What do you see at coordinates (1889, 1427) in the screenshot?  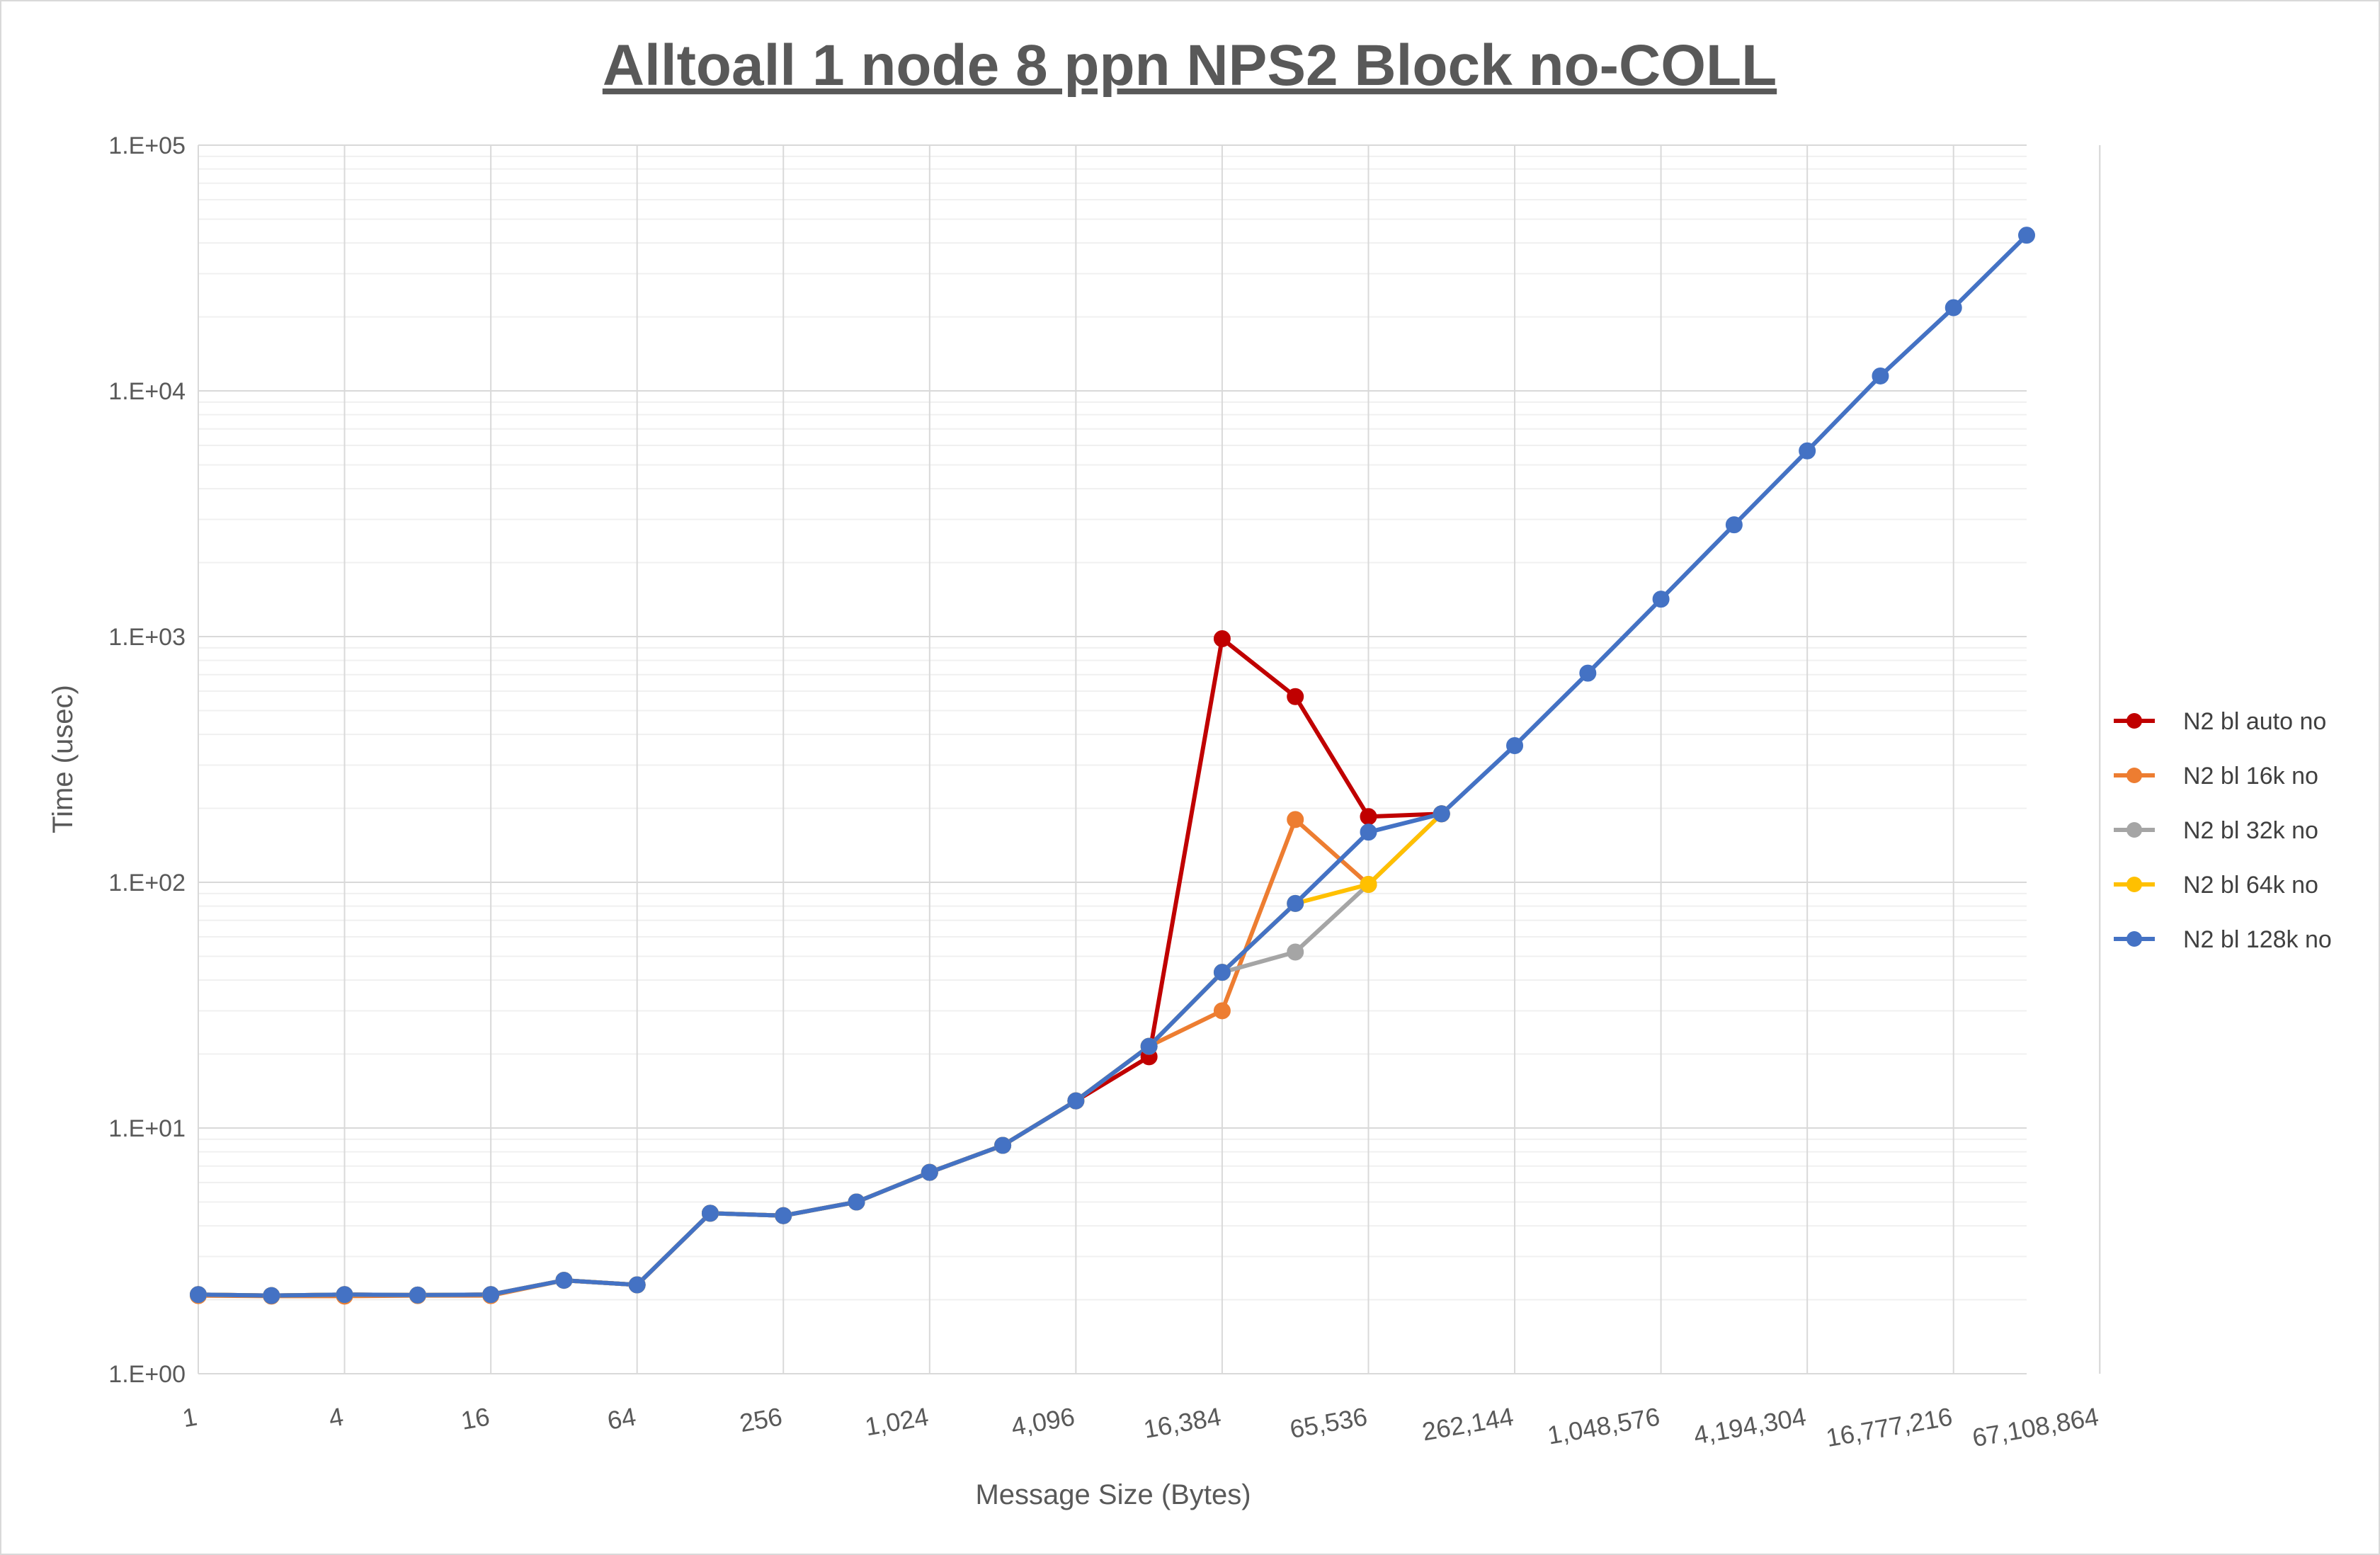 I see `x-tick-label: 16,777,216` at bounding box center [1889, 1427].